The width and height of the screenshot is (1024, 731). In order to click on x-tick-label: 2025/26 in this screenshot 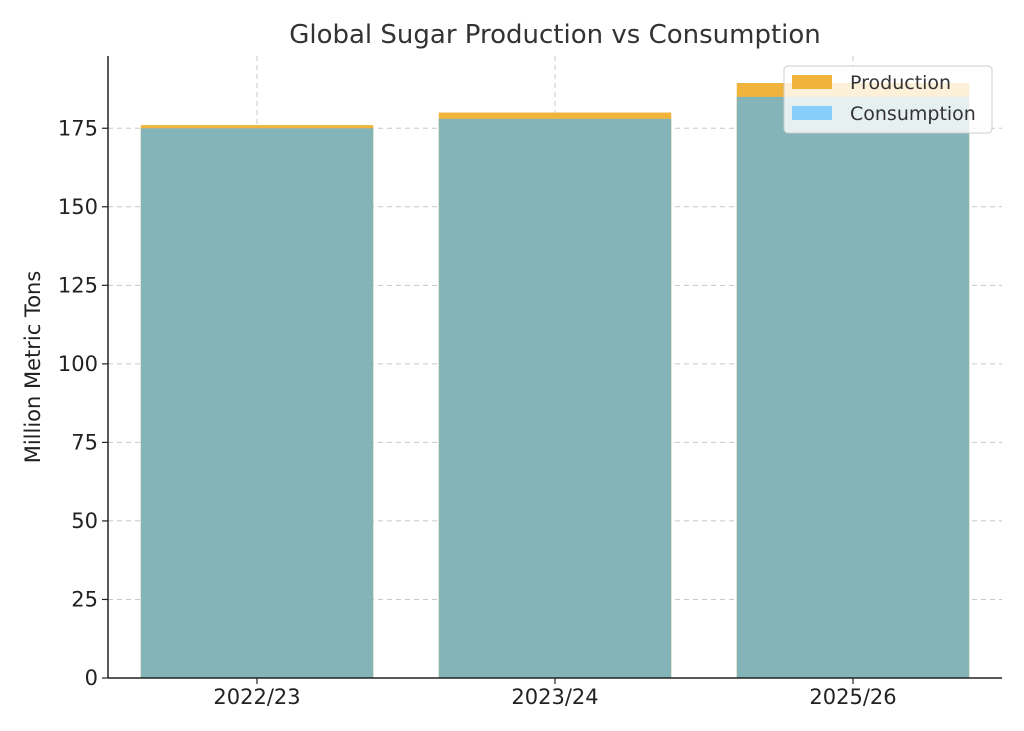, I will do `click(852, 697)`.